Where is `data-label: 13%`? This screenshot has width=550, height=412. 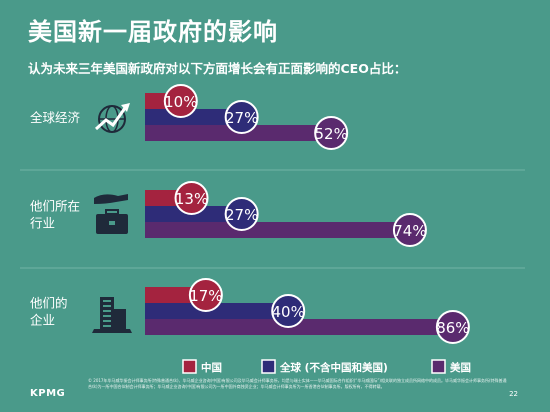
data-label: 13% is located at coordinates (191, 199).